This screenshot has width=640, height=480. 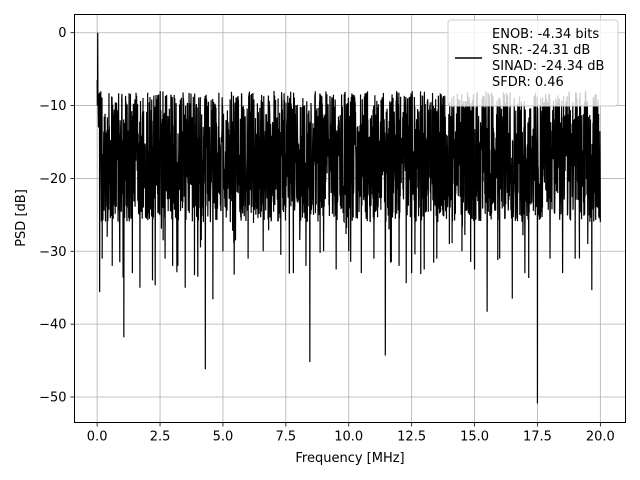 What do you see at coordinates (21, 218) in the screenshot?
I see `y-axis-label: PSD [dB]` at bounding box center [21, 218].